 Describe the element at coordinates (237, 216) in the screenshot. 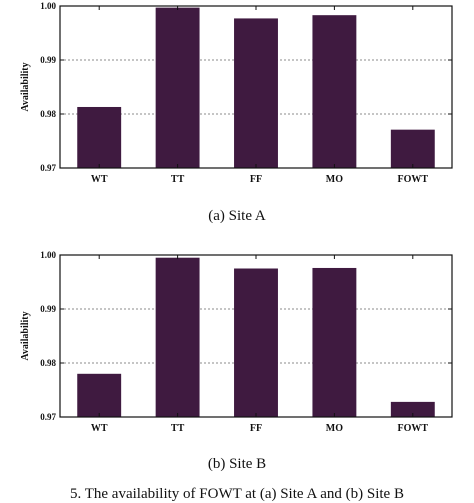

I see `caption-site-a: (a) Site A` at that location.